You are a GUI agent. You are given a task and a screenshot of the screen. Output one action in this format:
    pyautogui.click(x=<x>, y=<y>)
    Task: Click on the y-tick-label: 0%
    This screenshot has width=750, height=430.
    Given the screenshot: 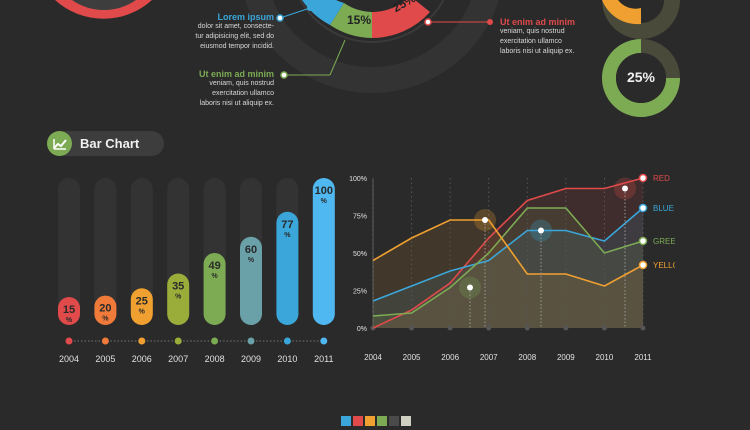 What is the action you would take?
    pyautogui.click(x=362, y=329)
    